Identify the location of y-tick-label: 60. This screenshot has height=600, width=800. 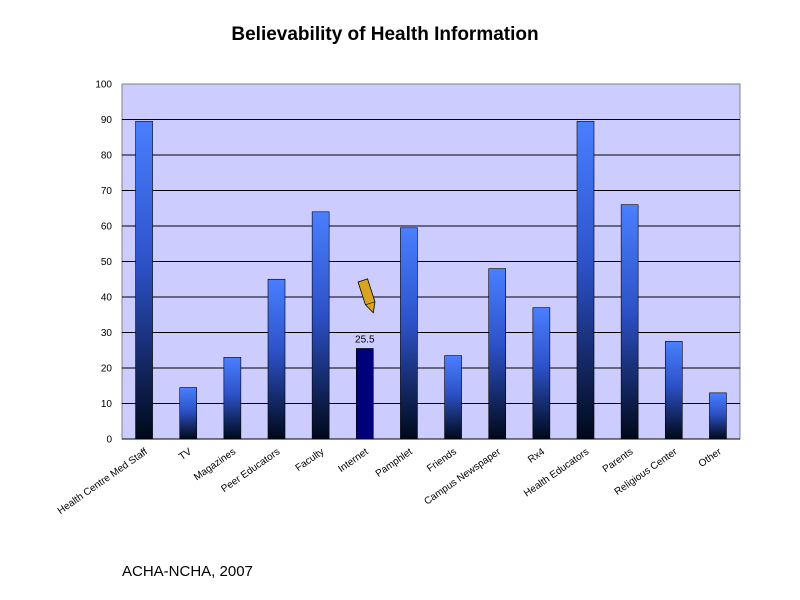
(107, 227).